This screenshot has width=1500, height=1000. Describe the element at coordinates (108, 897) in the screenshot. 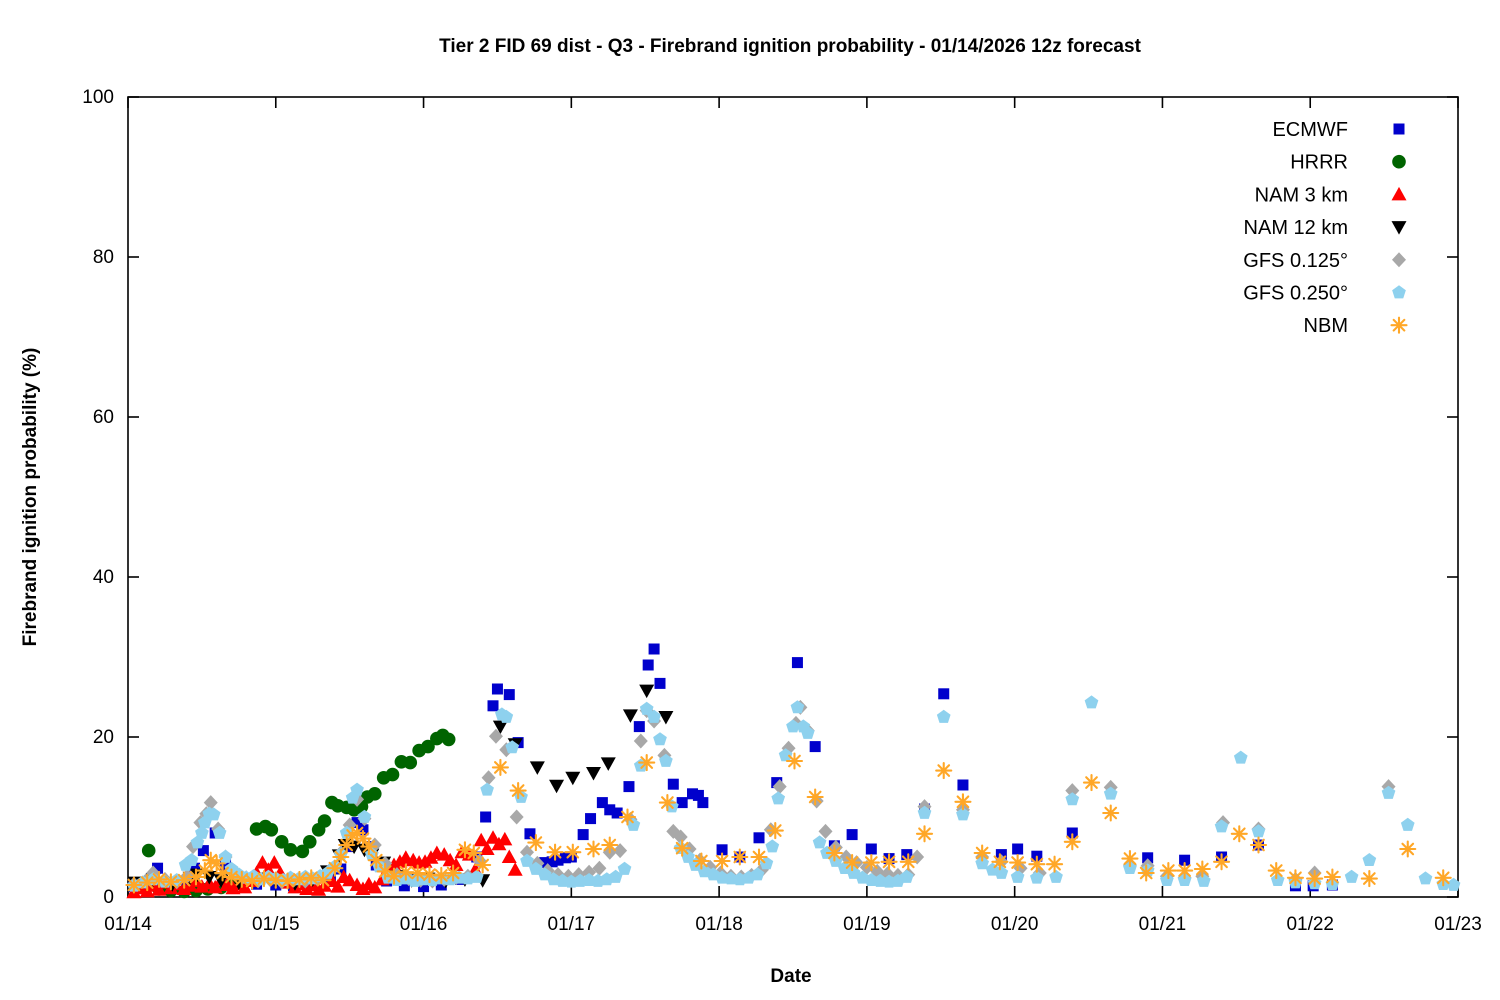

I see `y-tick-label: 0` at that location.